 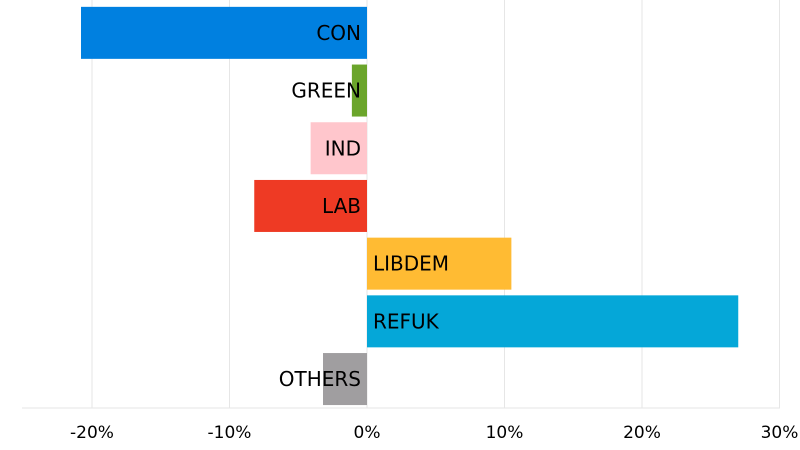 I want to click on bar-con, so click(x=224, y=32).